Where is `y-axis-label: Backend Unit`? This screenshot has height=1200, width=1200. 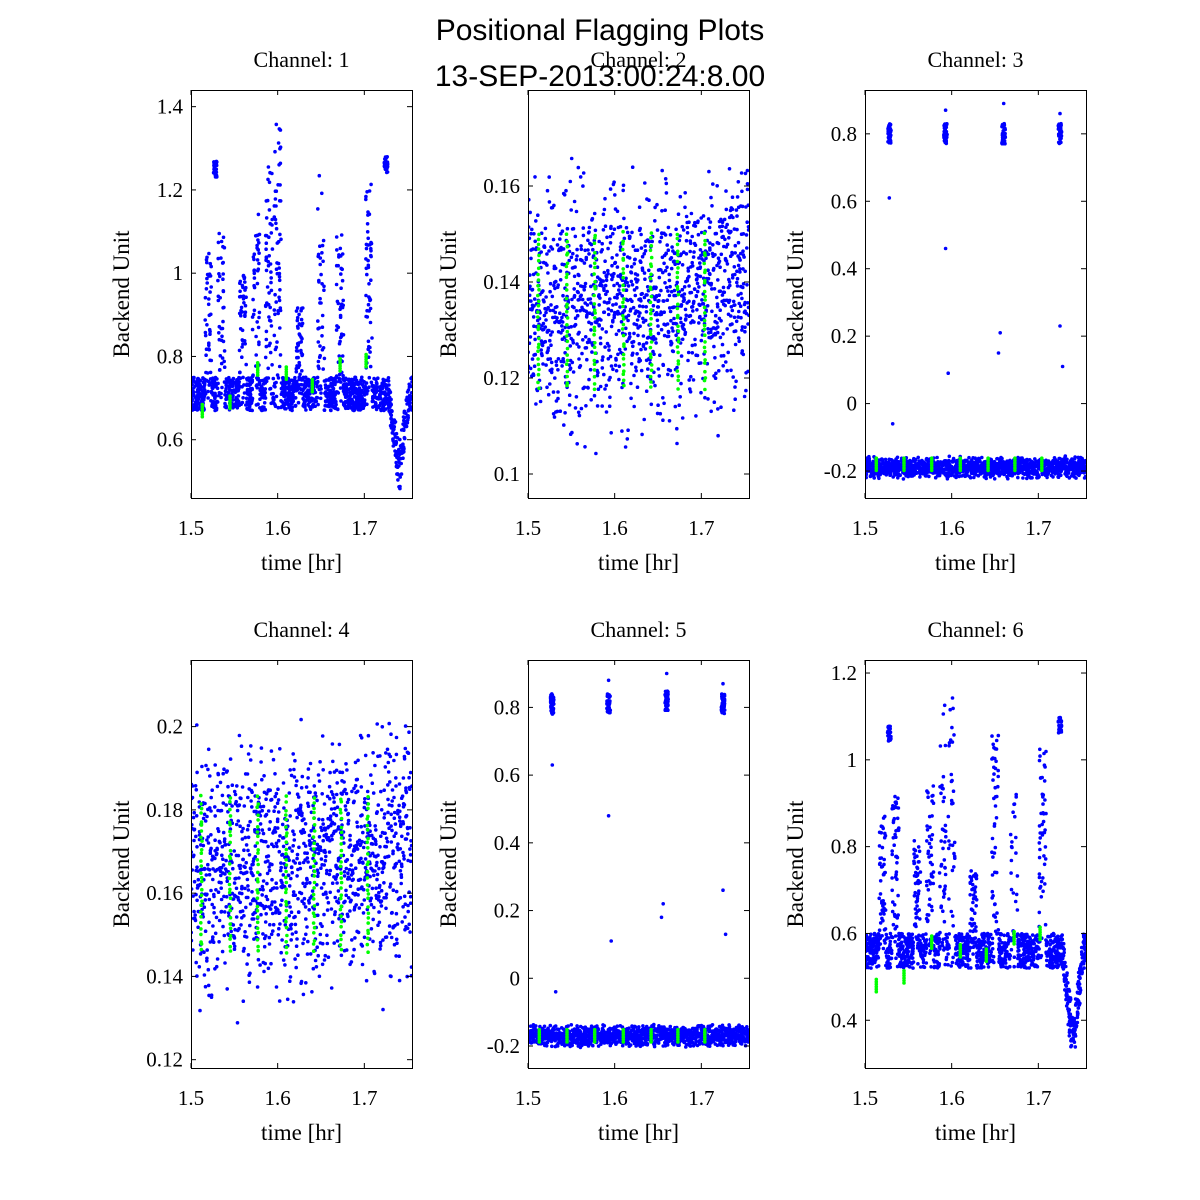 y-axis-label: Backend Unit is located at coordinates (448, 294).